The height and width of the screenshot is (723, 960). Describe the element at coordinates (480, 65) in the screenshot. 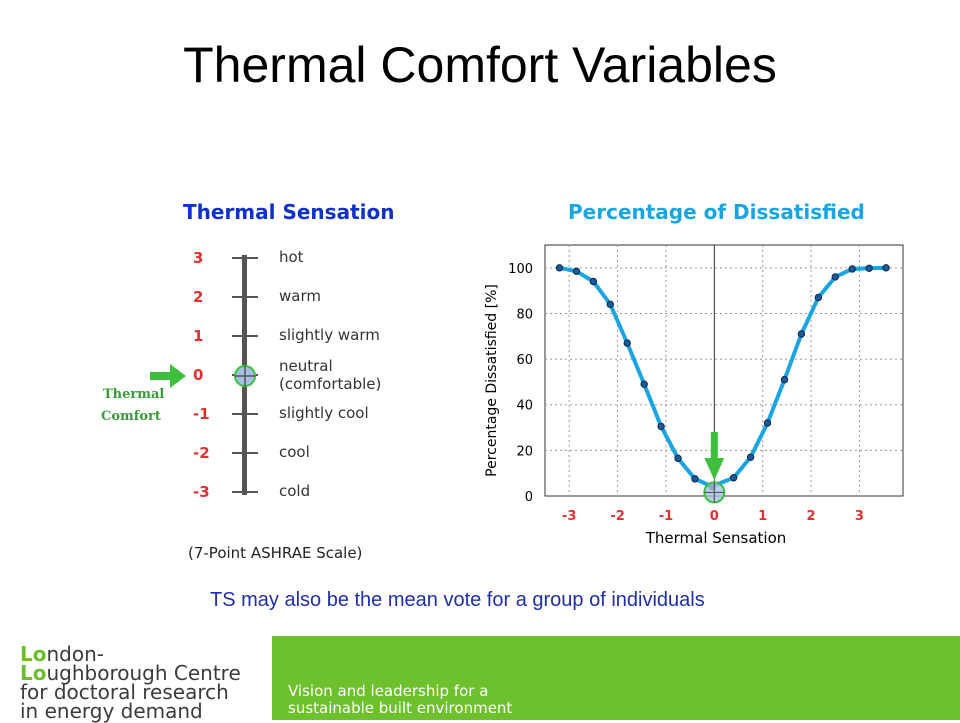

I see `slide-title: Thermal Comfort Variables` at that location.